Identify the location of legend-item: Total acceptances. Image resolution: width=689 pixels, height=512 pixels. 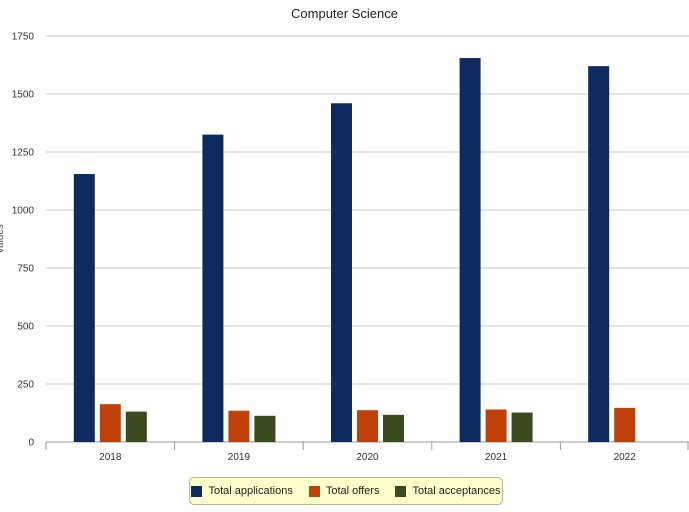
(448, 491).